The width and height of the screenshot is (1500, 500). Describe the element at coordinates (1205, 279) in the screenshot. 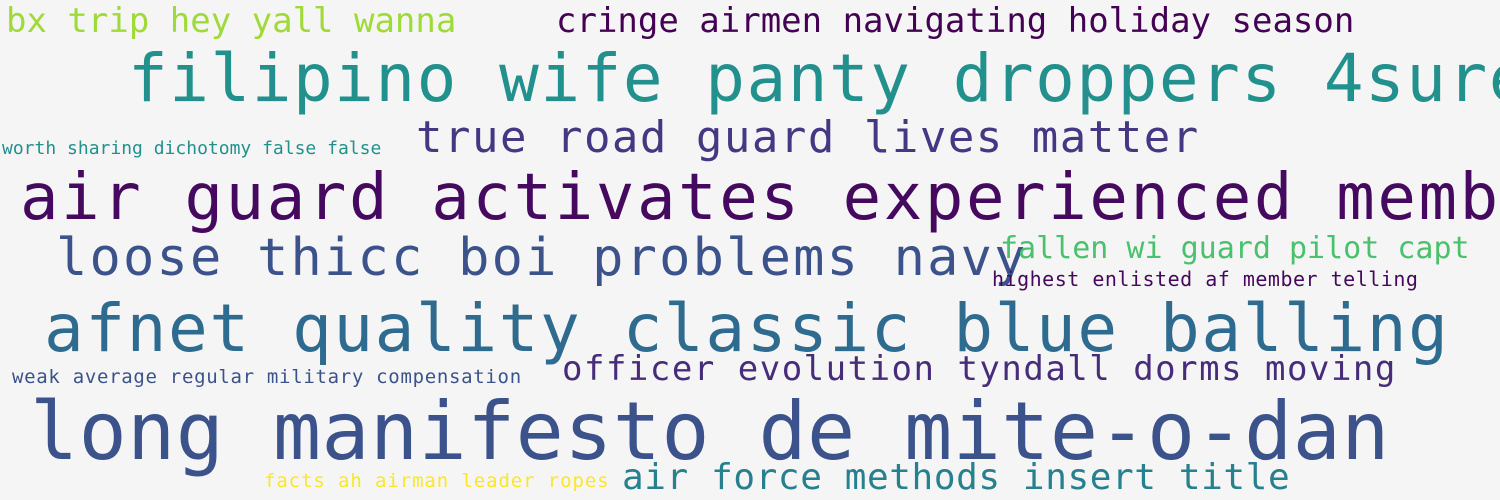

I see `cloud-word: highest enlisted af member telling` at that location.